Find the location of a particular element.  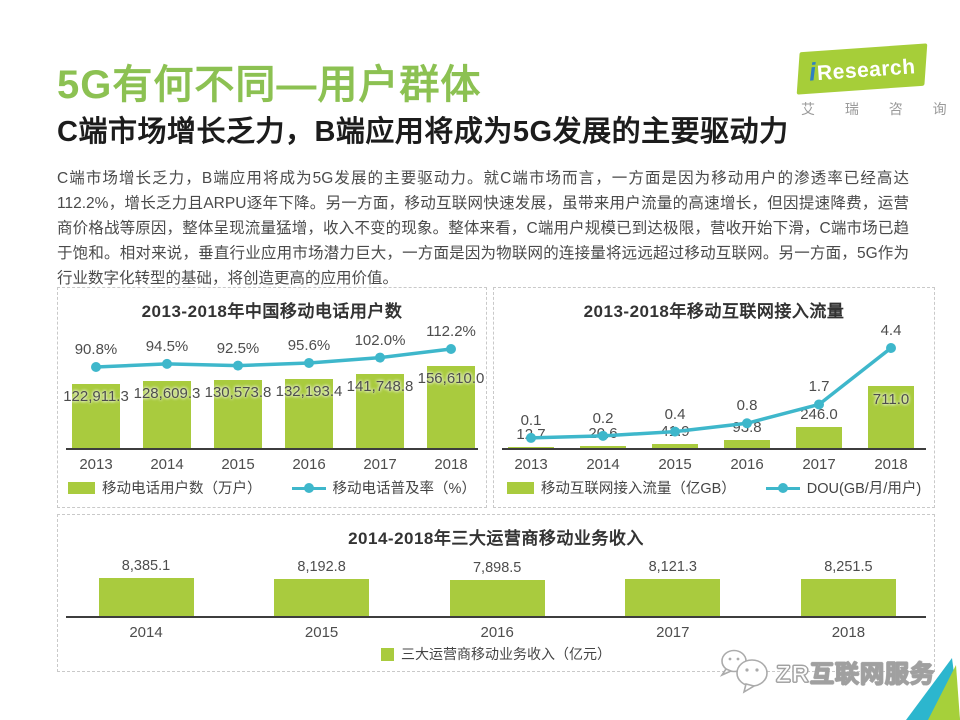

page-title: 5G有何不同—用户群体 is located at coordinates (269, 85).